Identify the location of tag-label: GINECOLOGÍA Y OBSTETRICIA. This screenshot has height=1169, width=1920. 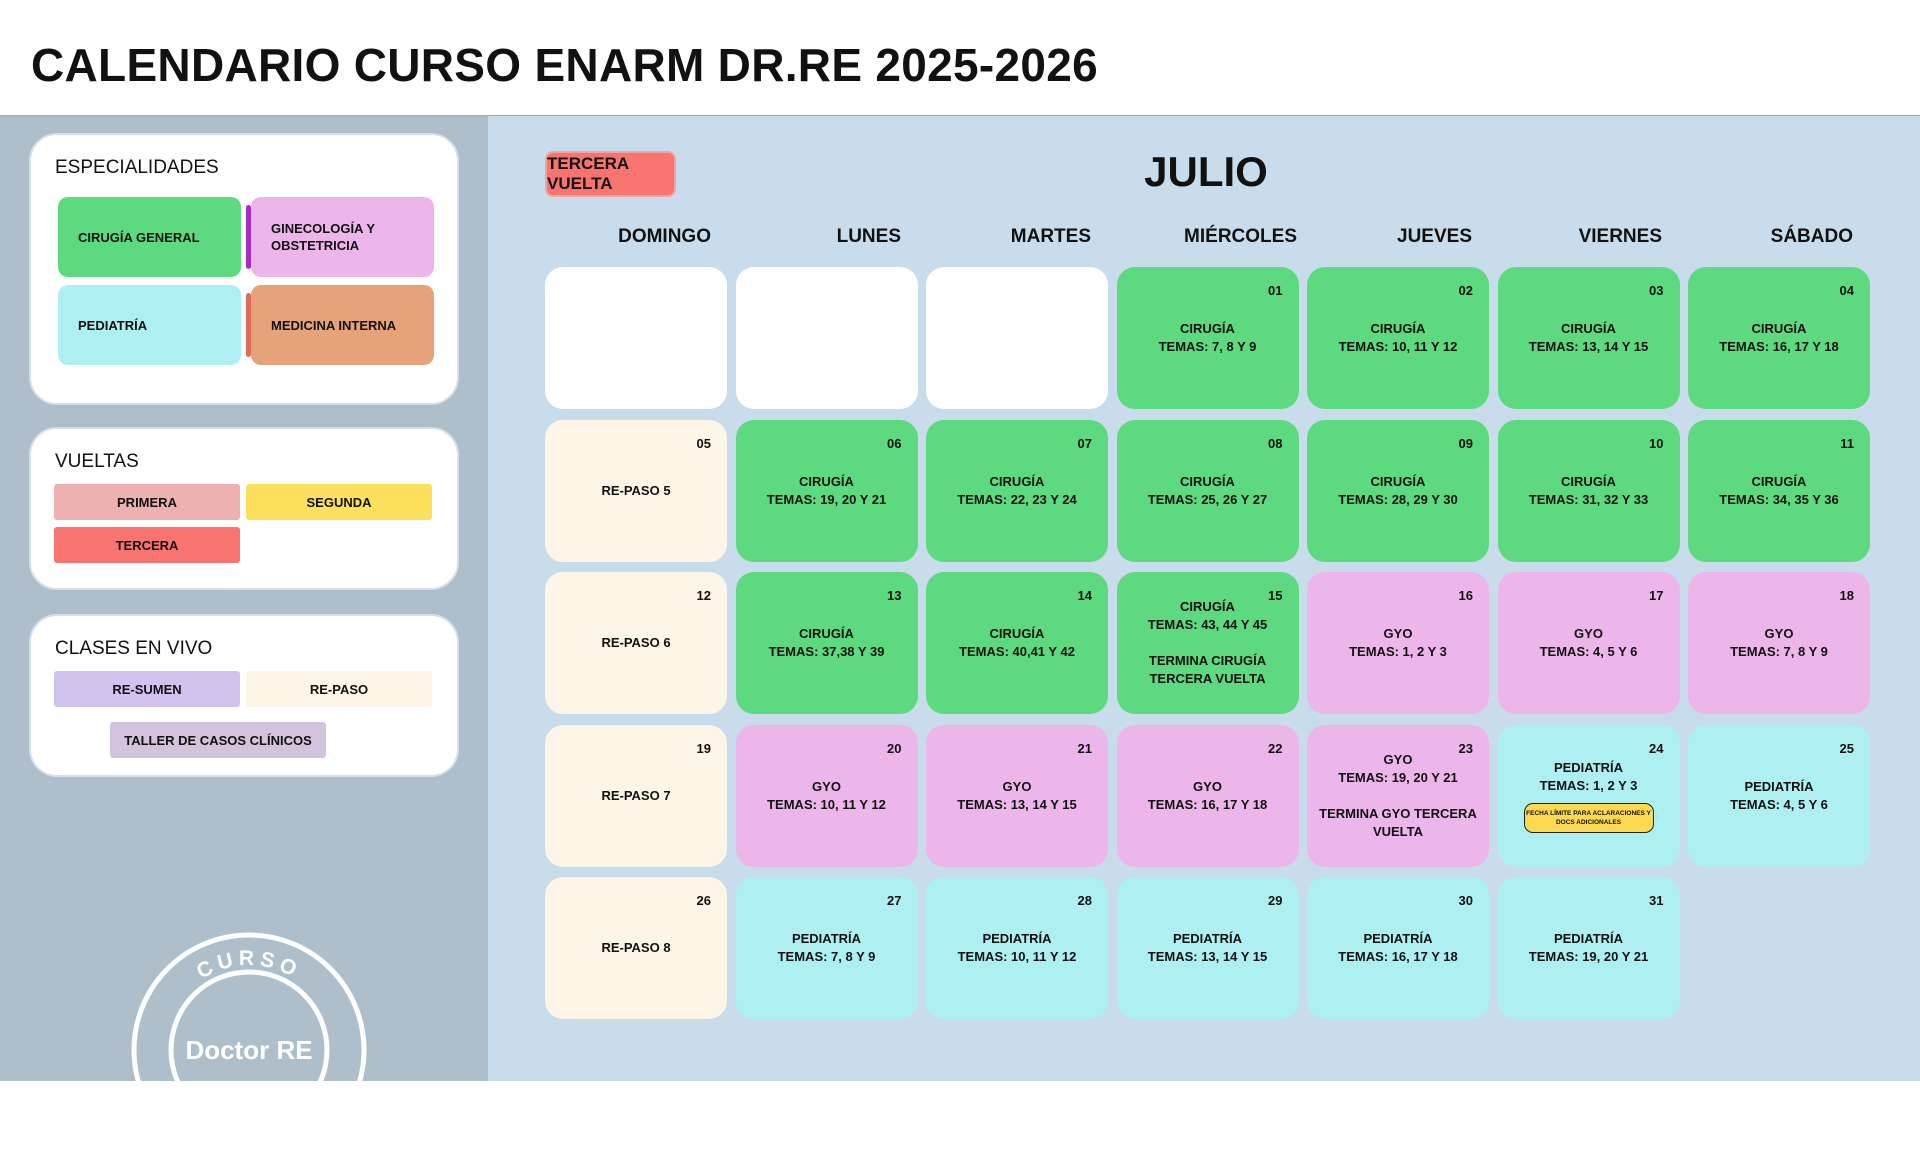
(323, 237).